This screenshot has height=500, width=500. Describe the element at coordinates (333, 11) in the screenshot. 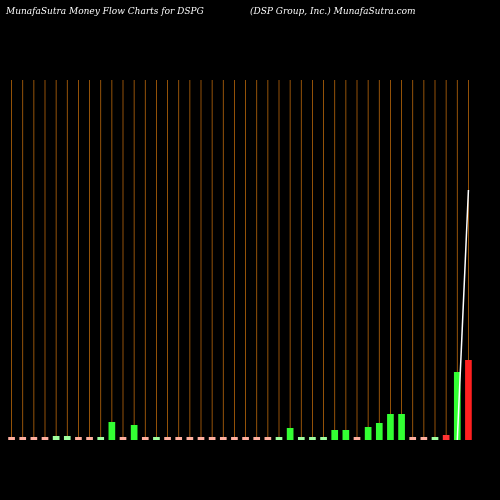

I see `chart-subtitle: (DSP Group, Inc.) MunafaSutra.com` at that location.